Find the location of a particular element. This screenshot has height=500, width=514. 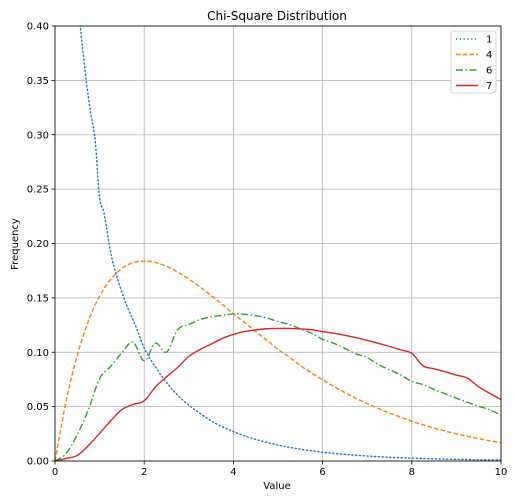

y-tick-label: 0.30 is located at coordinates (38, 135).